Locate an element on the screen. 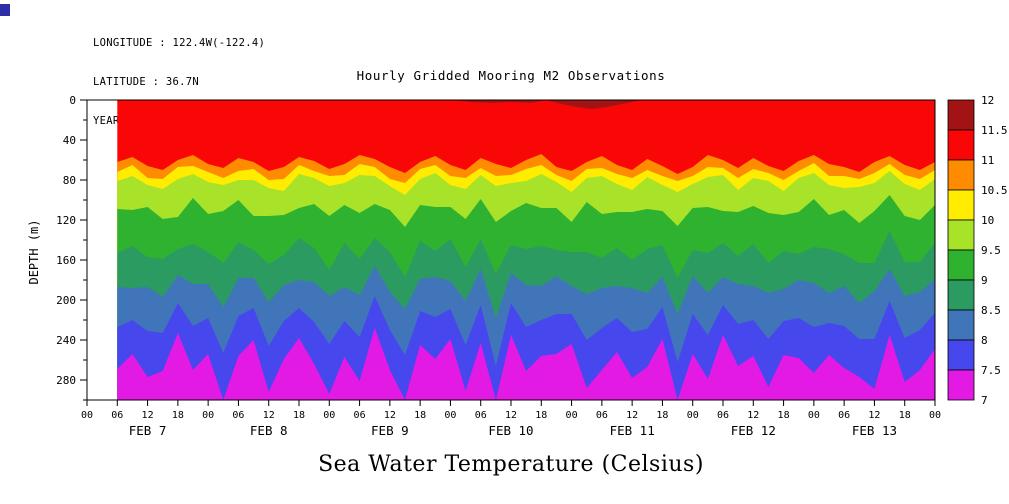 The image size is (1009, 504). x-day-label: FEB 9 is located at coordinates (390, 430).